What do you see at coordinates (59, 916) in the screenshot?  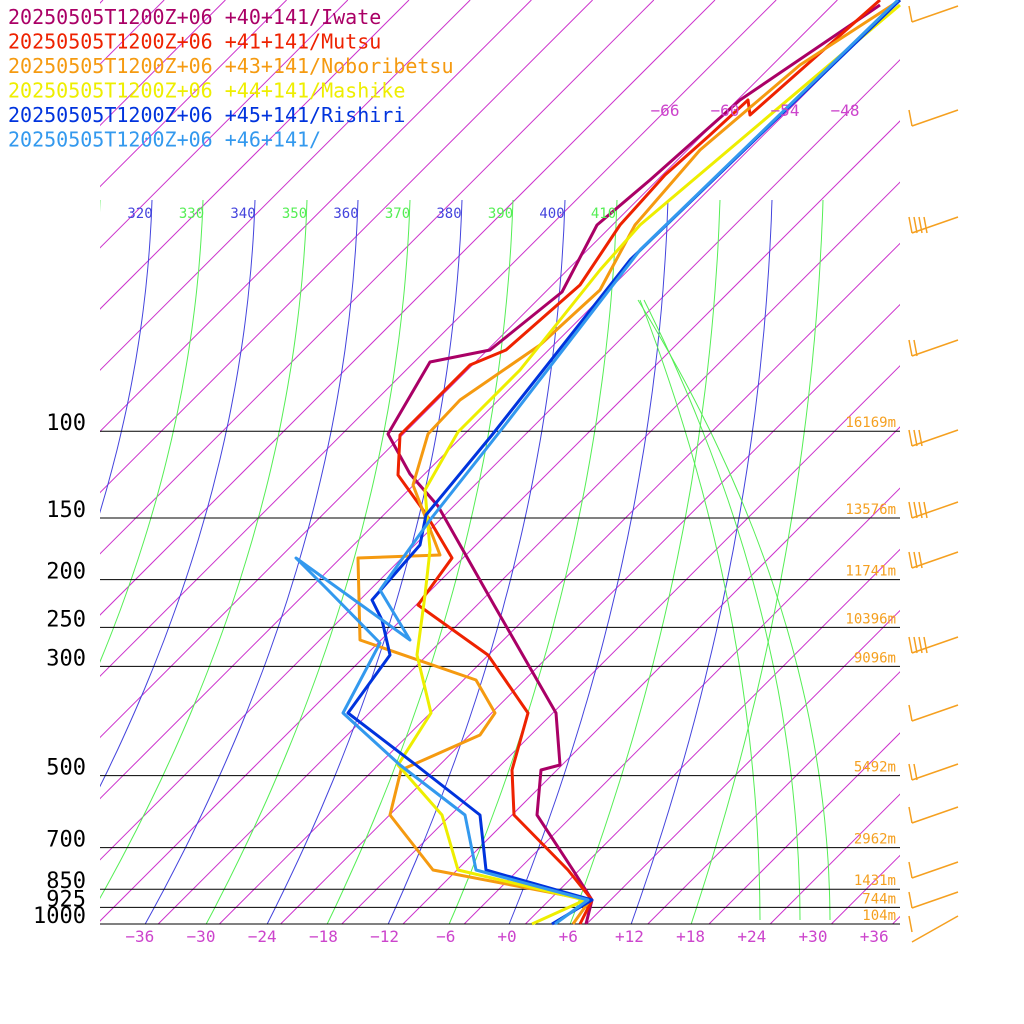 I see `pressure-label: 1000` at bounding box center [59, 916].